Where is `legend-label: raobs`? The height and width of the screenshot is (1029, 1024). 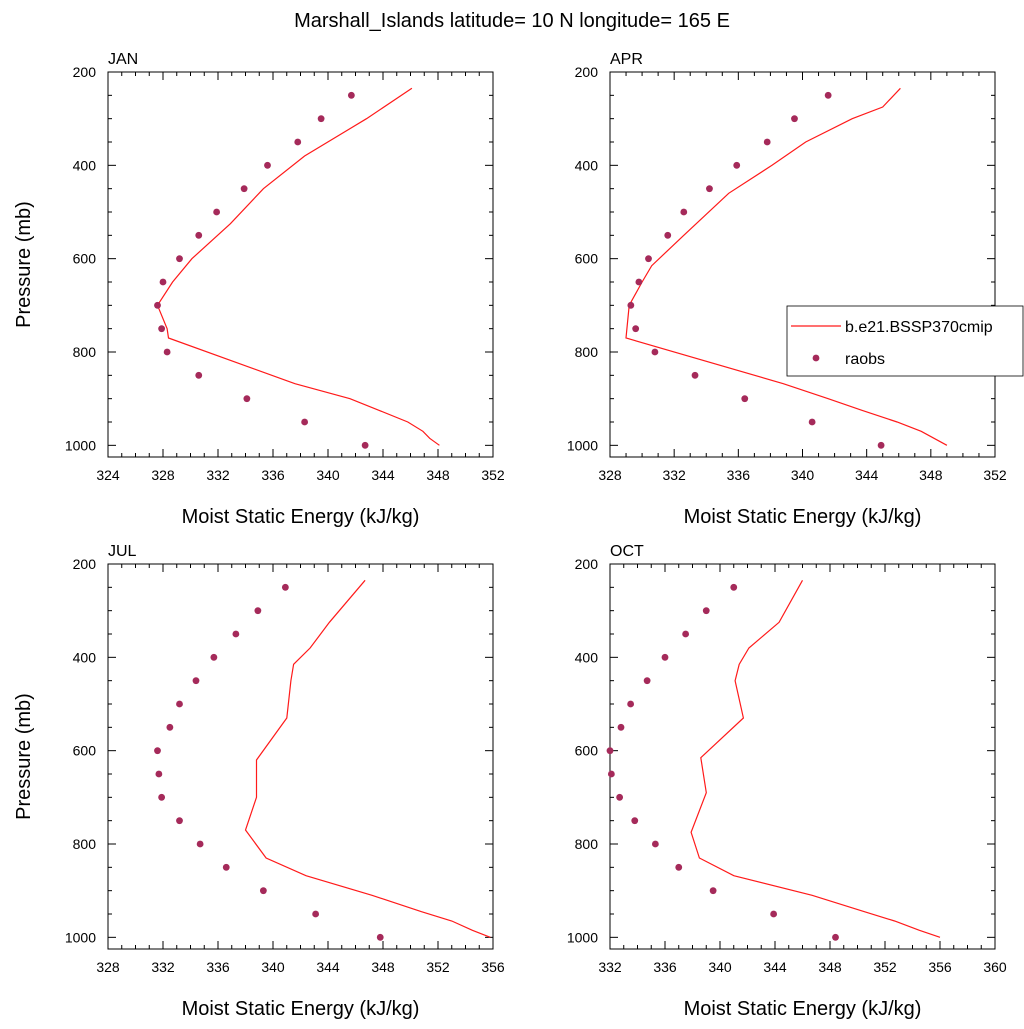
legend-label: raobs is located at coordinates (865, 359).